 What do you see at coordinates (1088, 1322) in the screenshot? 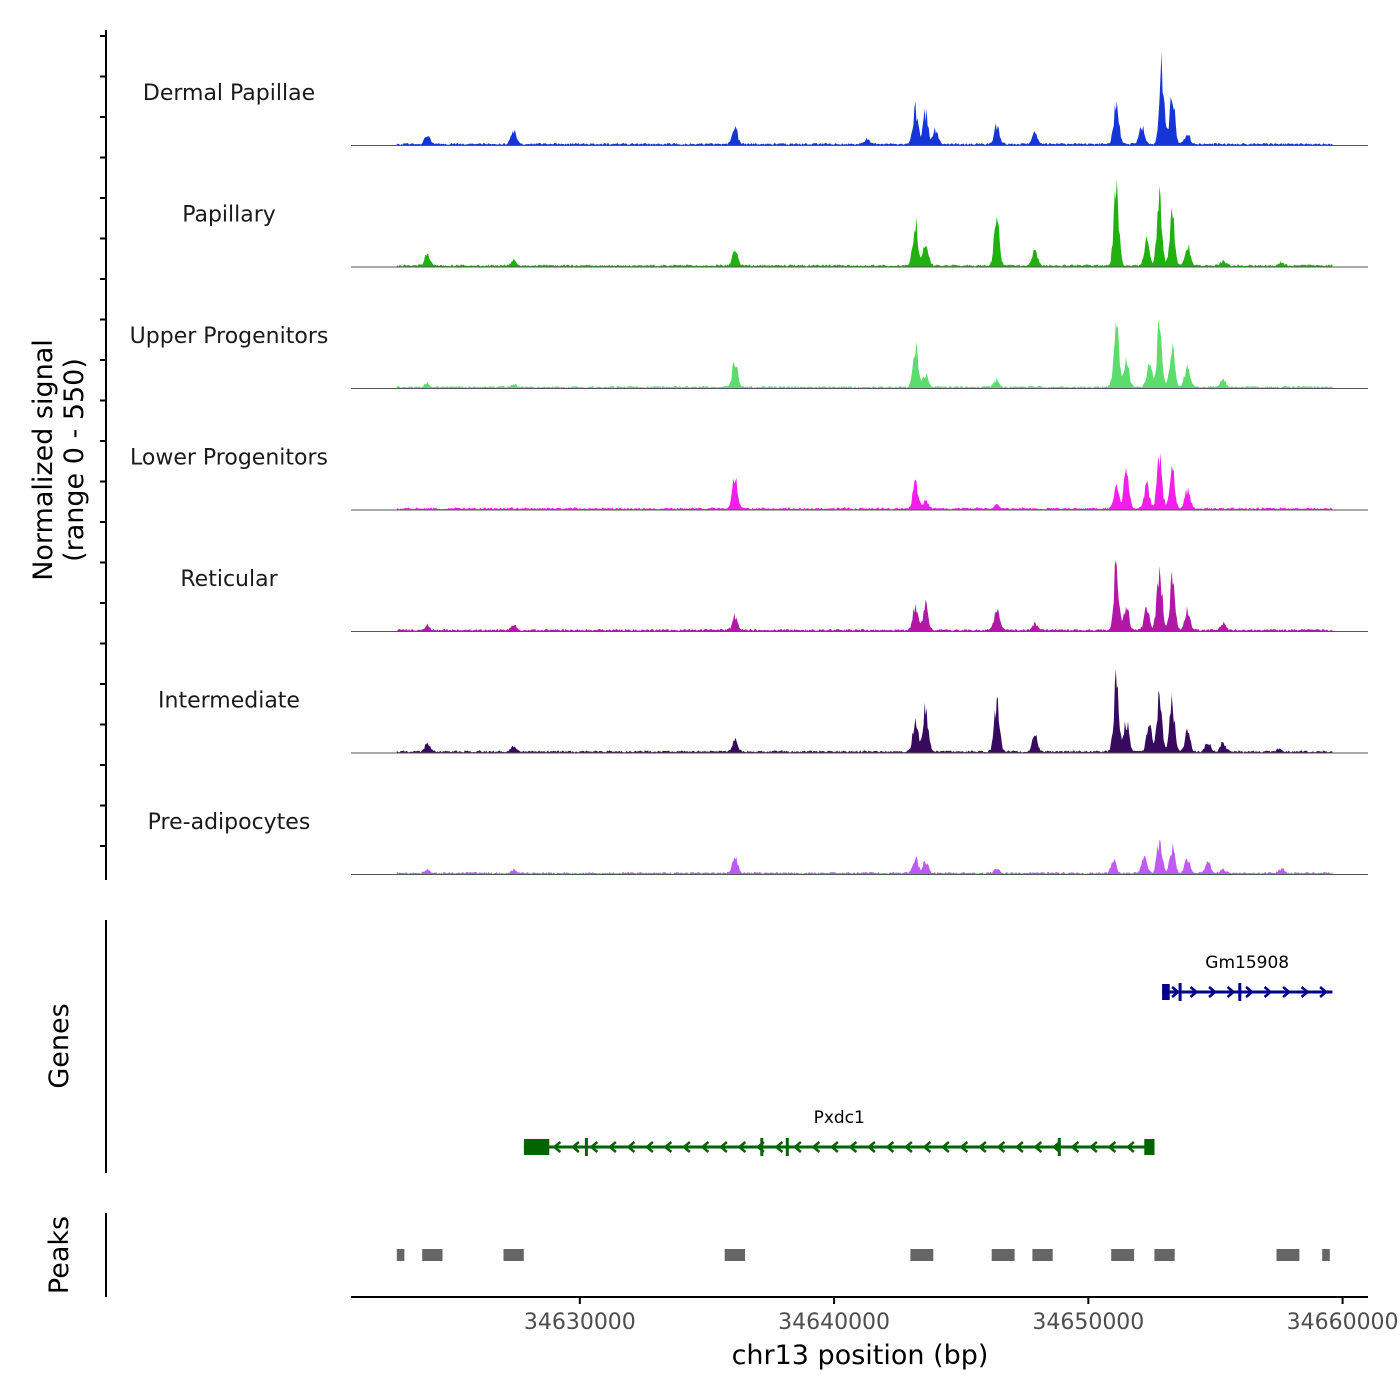
I see `x-tick-label: 34650000` at bounding box center [1088, 1322].